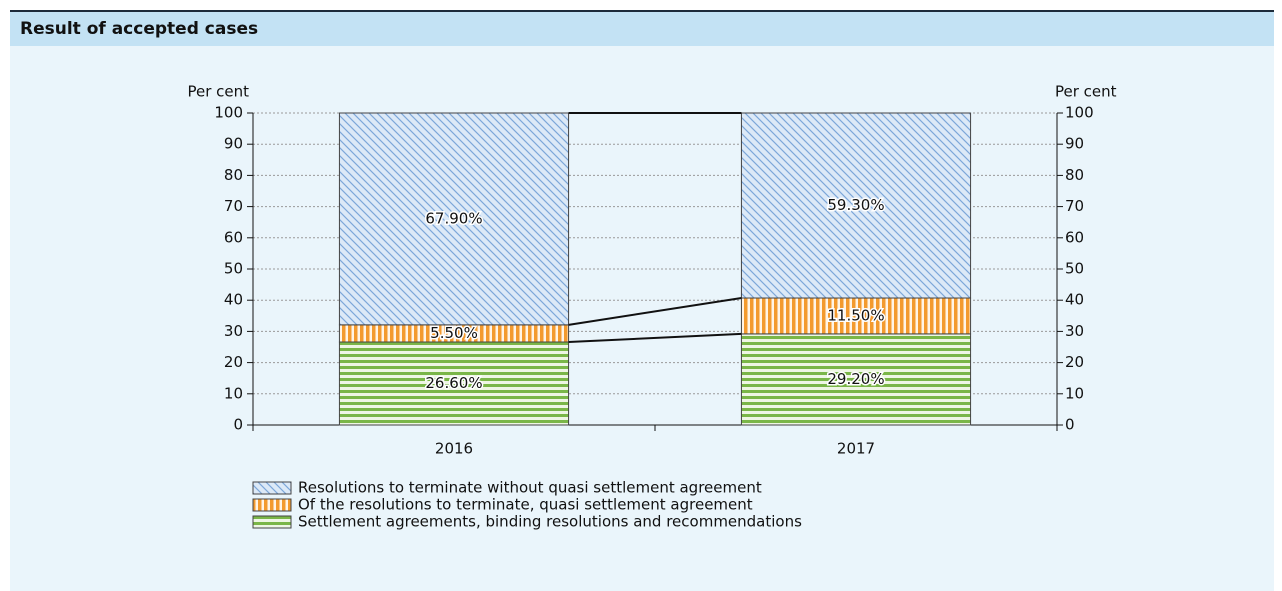 This screenshot has width=1282, height=591. Describe the element at coordinates (238, 425) in the screenshot. I see `y-tick-label: 0` at that location.